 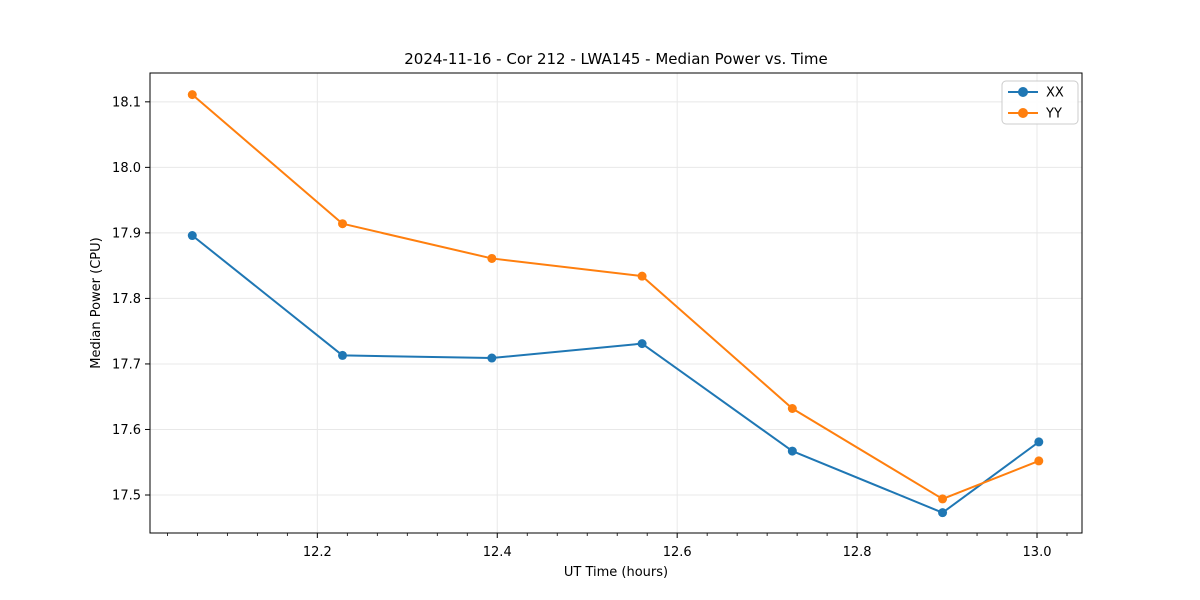 What do you see at coordinates (126, 495) in the screenshot?
I see `y-tick-label: 17.5` at bounding box center [126, 495].